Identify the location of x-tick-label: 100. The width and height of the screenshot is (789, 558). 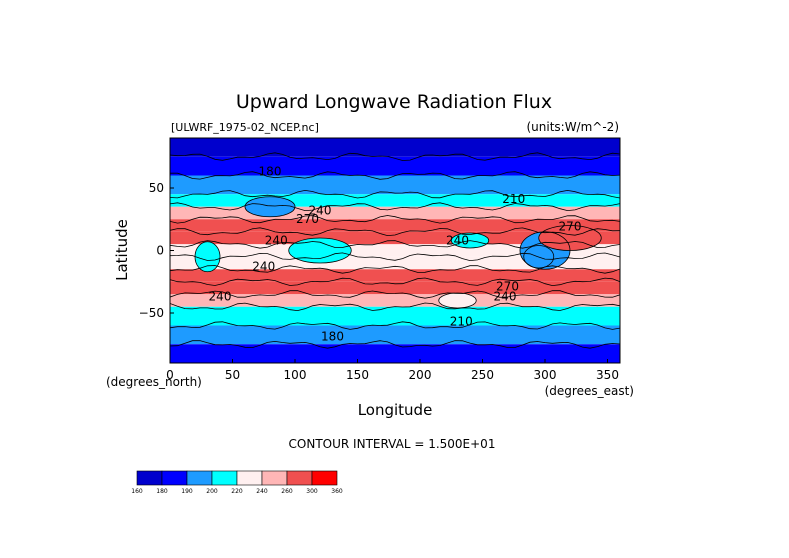
(295, 375).